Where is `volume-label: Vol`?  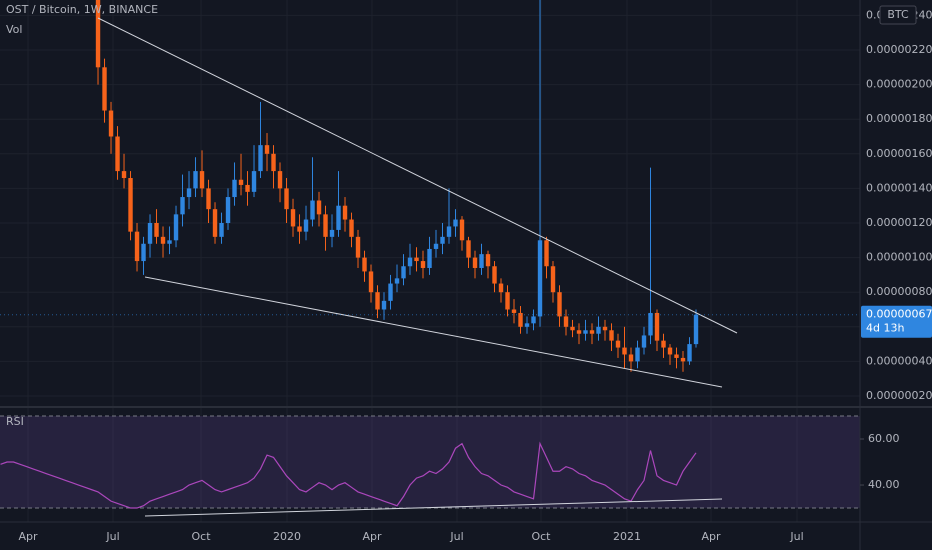 volume-label: Vol is located at coordinates (14, 29).